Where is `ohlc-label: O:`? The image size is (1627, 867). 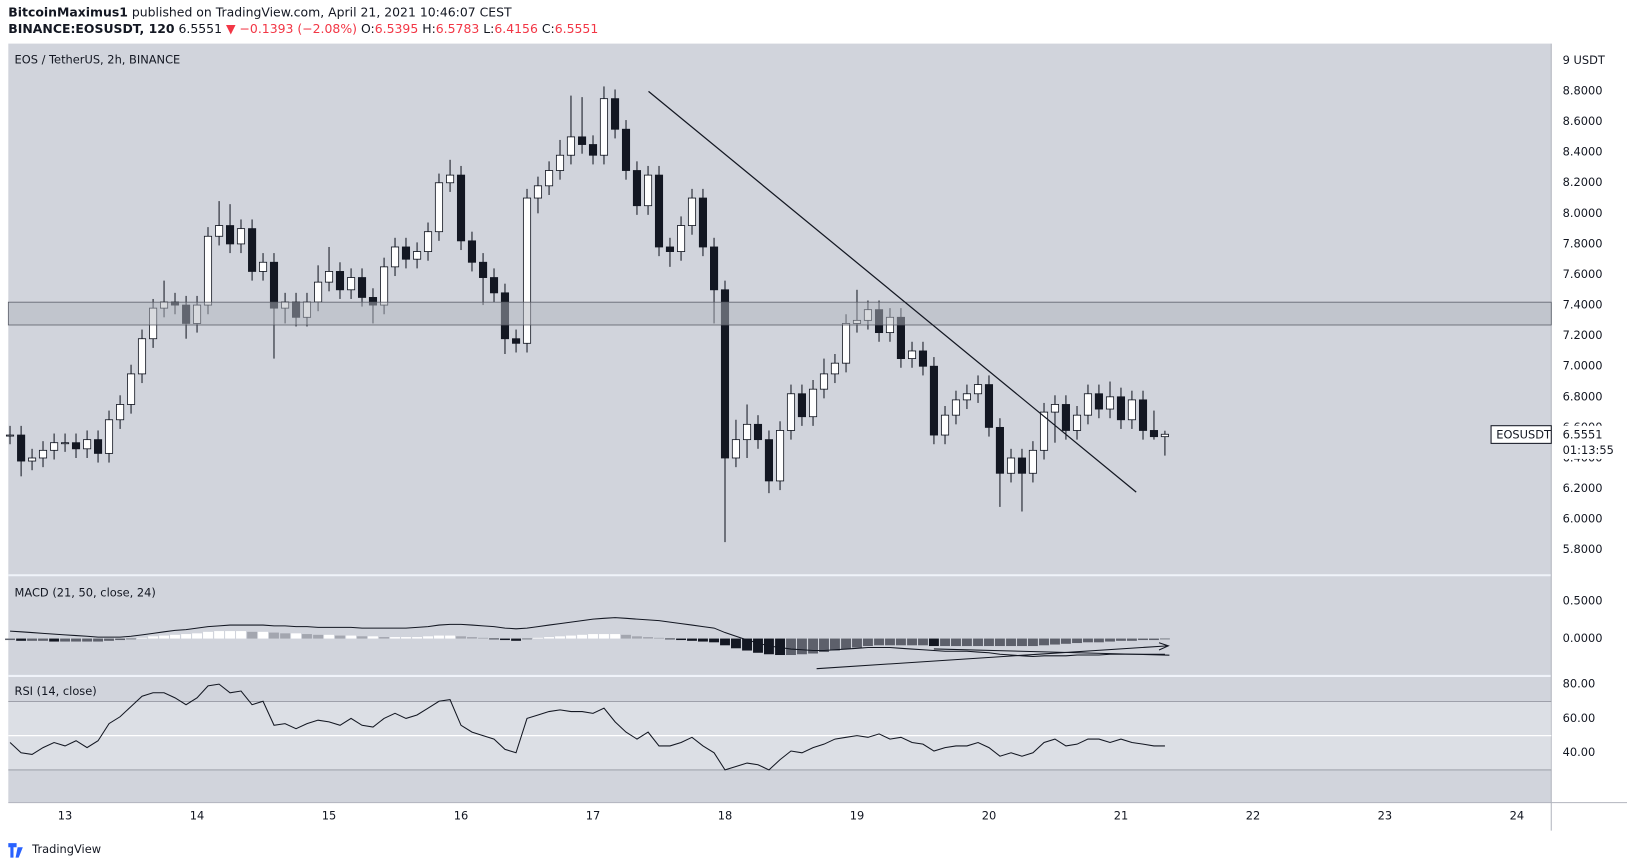 ohlc-label: O: is located at coordinates (368, 28).